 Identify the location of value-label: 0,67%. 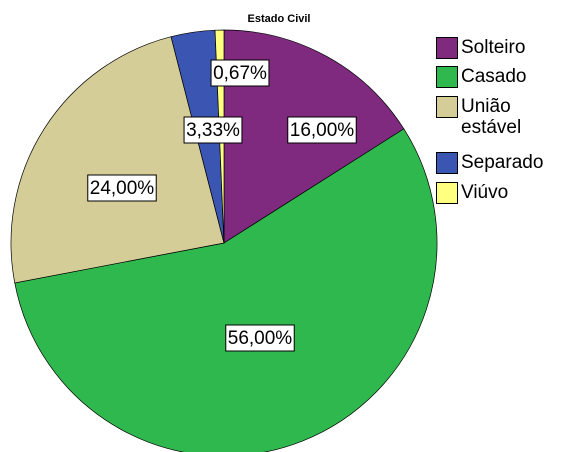
(240, 73).